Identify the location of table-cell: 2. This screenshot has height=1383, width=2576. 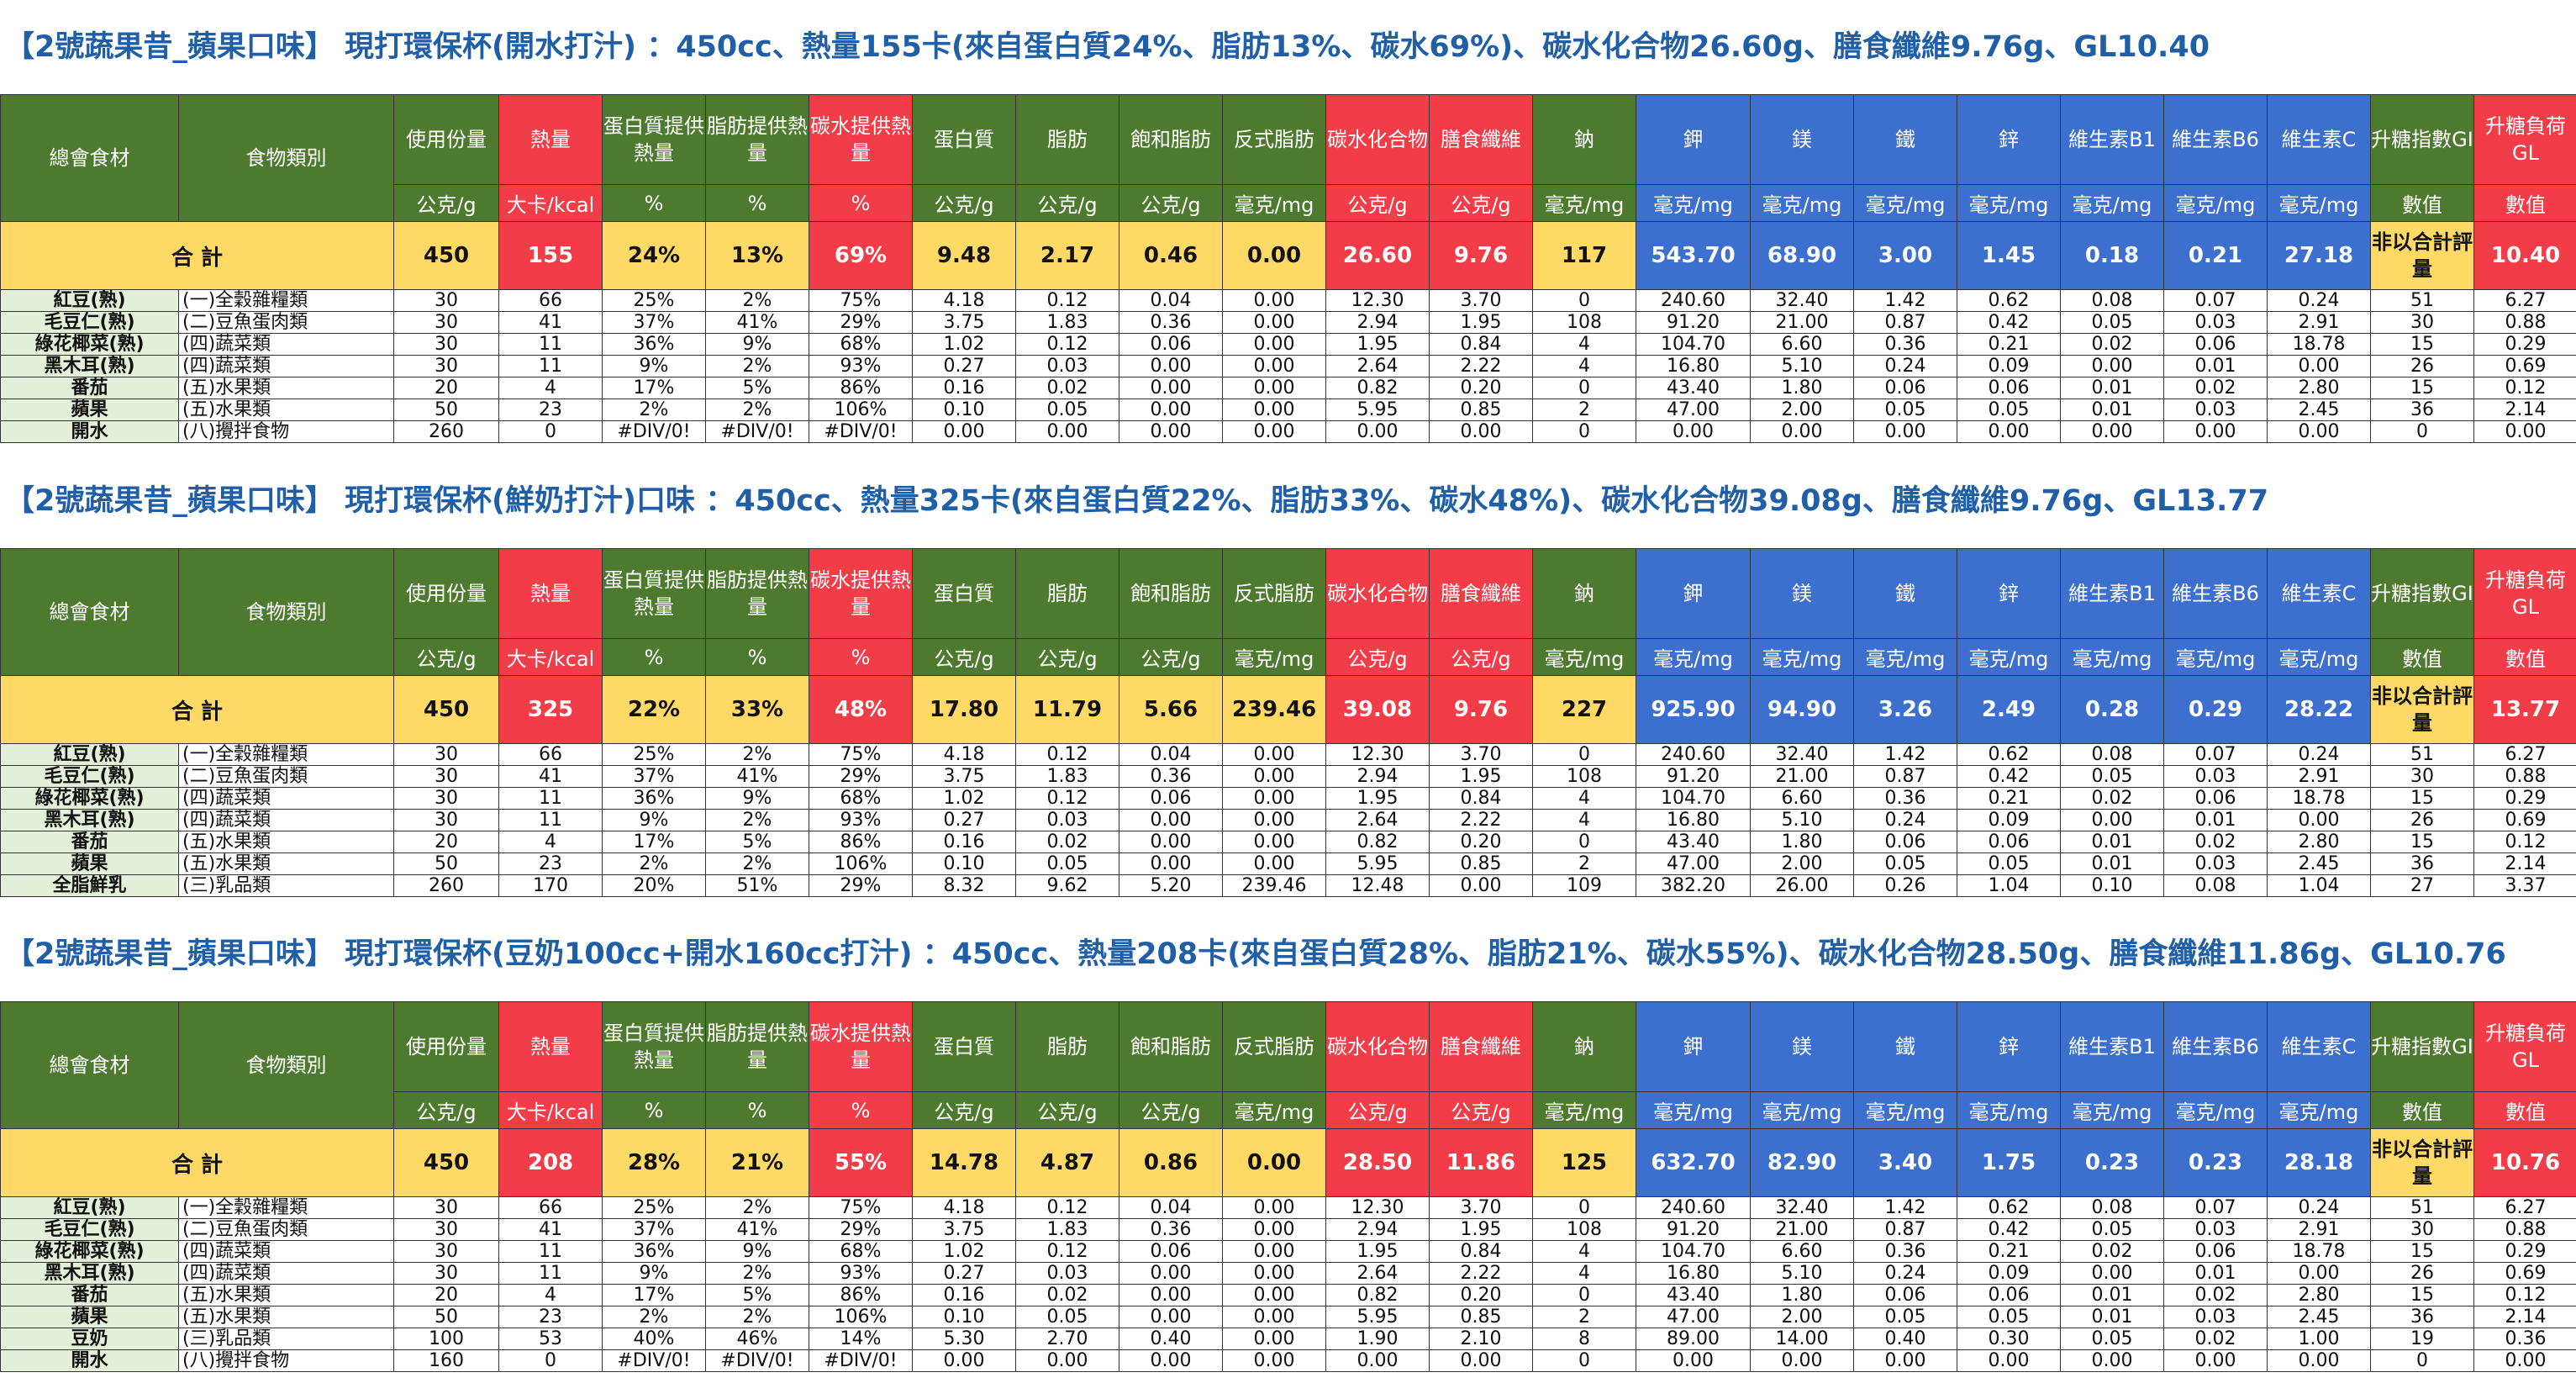
(1584, 863).